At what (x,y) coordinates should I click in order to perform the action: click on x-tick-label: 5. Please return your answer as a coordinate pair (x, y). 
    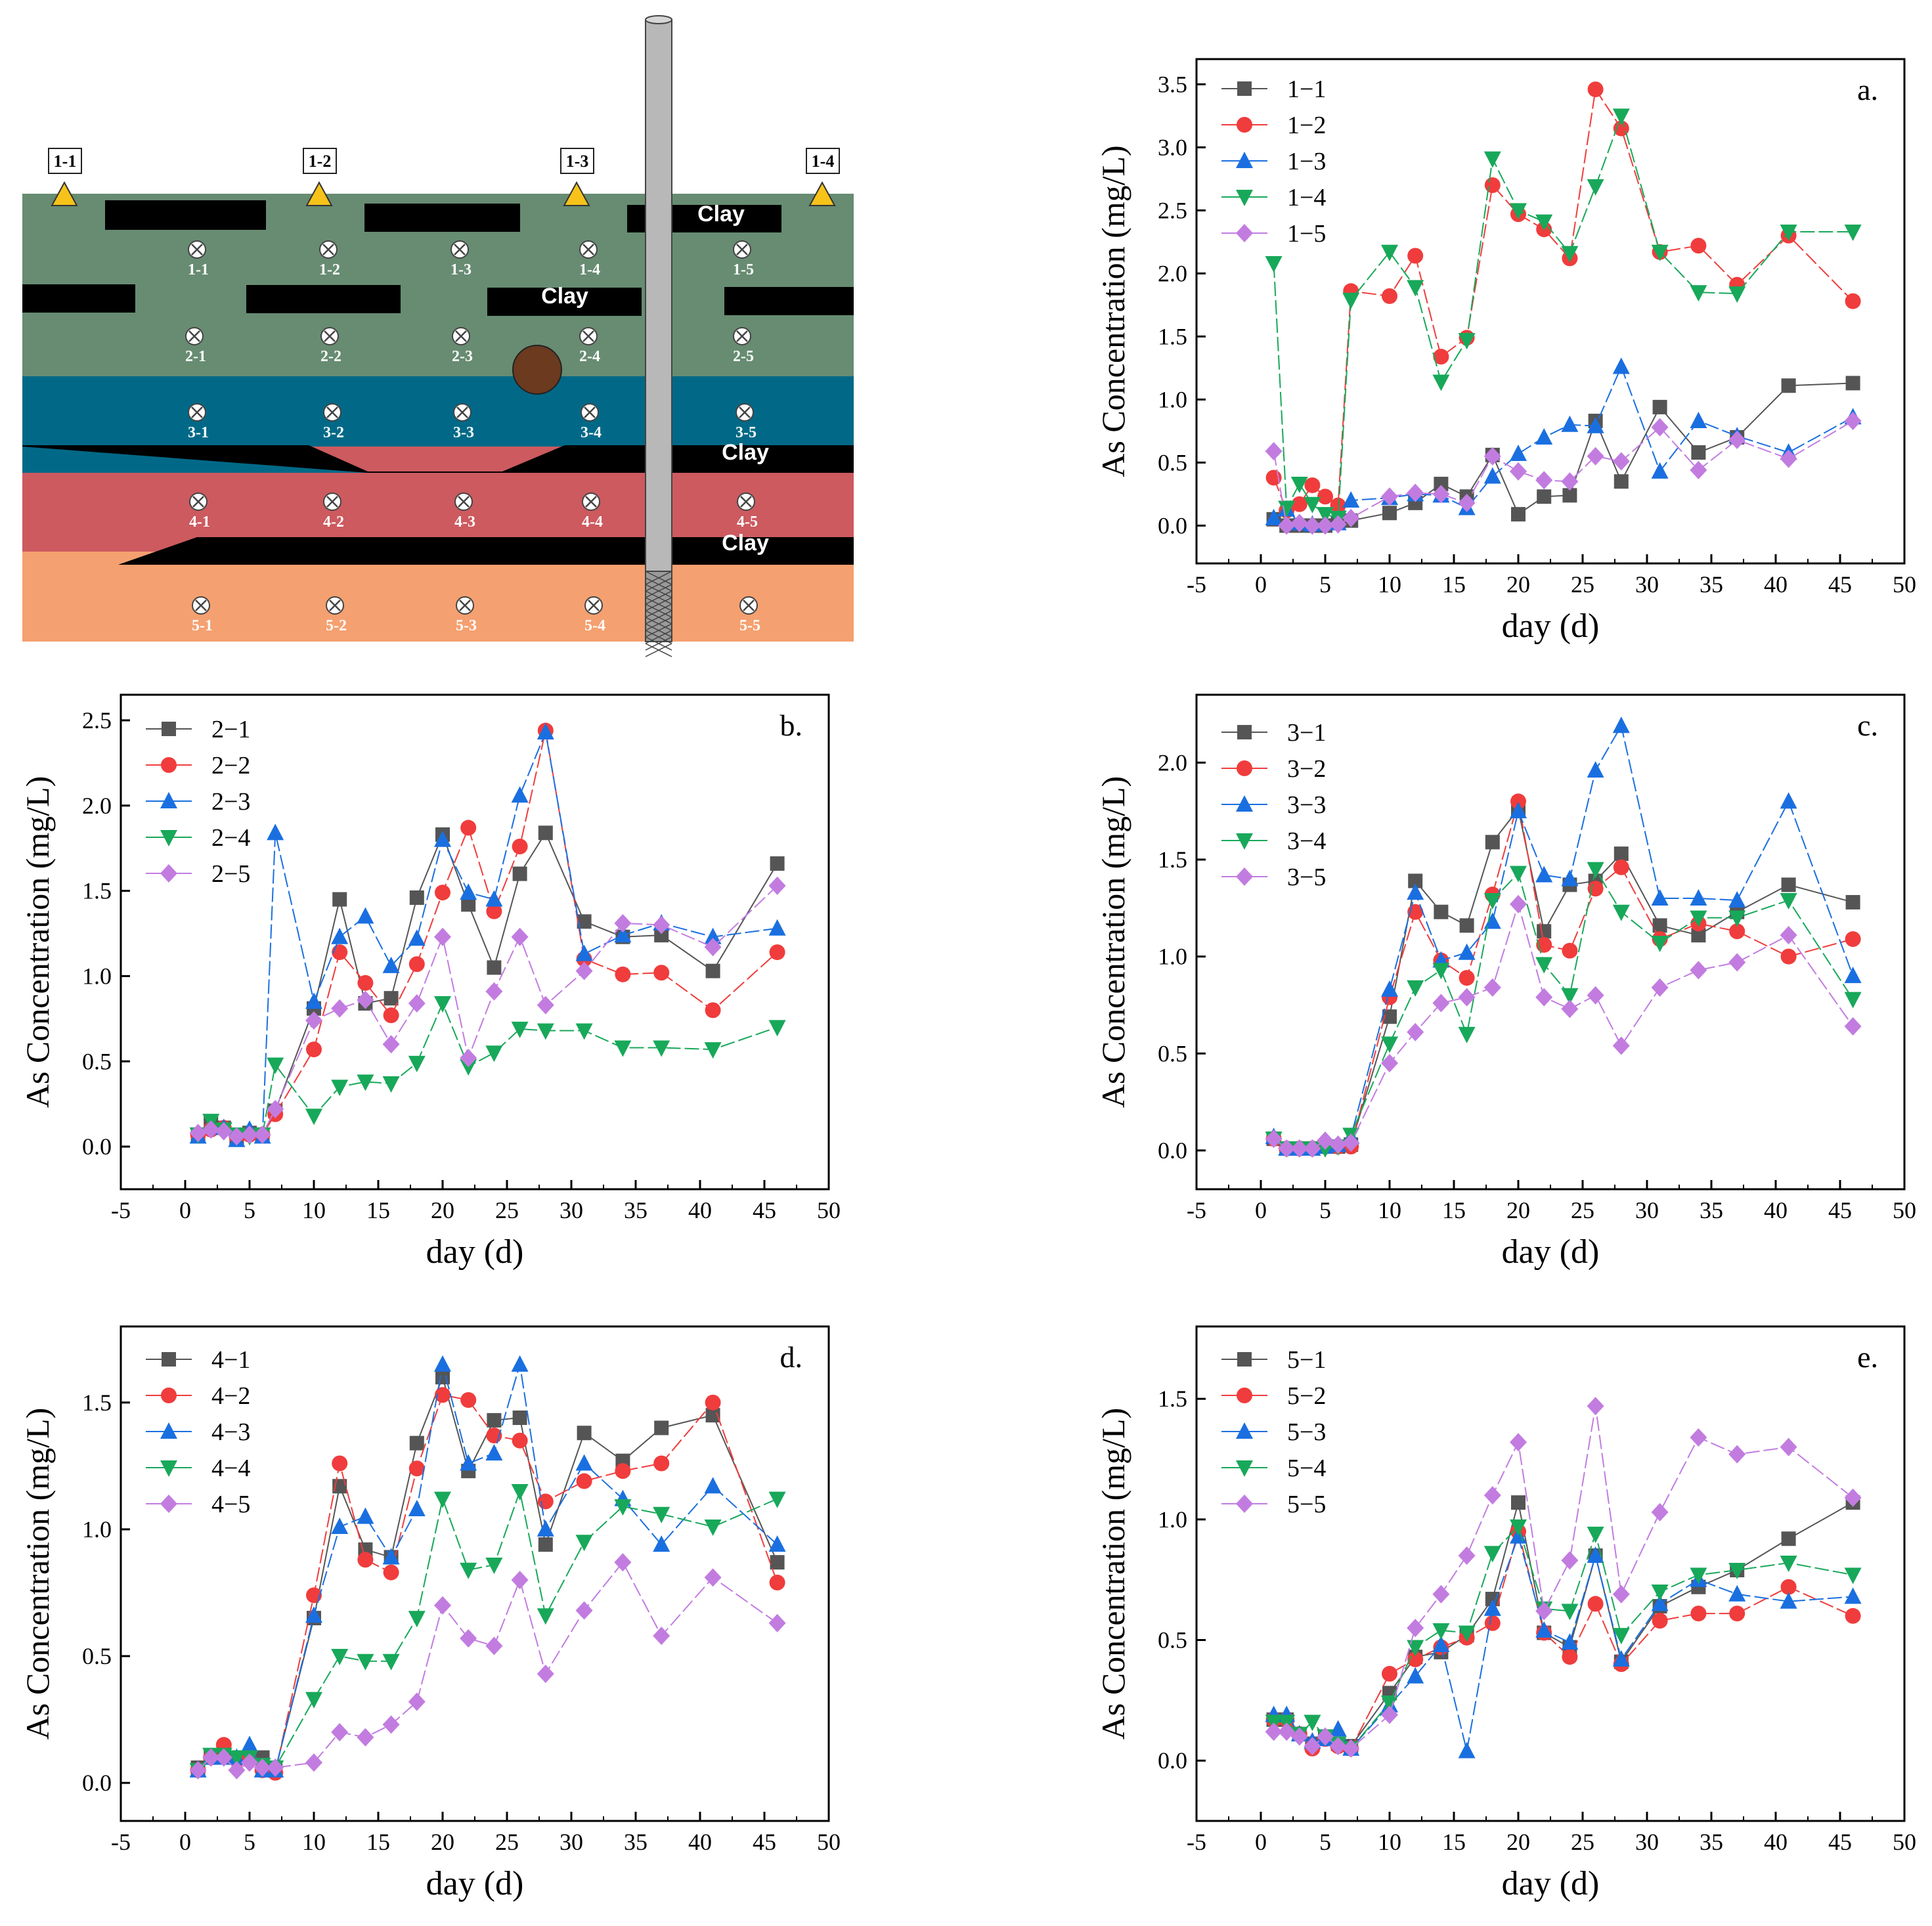
    Looking at the image, I should click on (249, 1842).